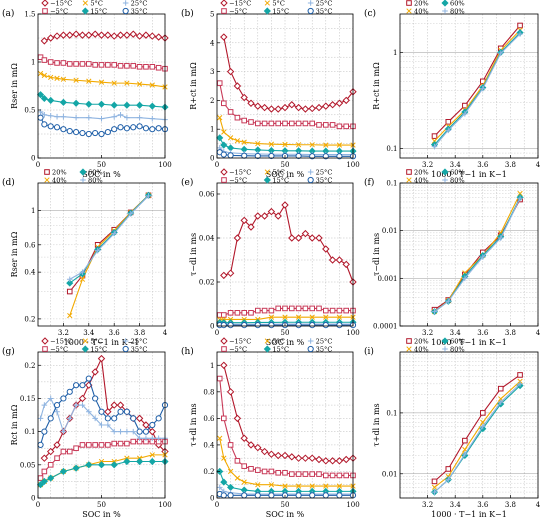 The image size is (550, 523). I want to click on legend-label: 60%, so click(95, 173).